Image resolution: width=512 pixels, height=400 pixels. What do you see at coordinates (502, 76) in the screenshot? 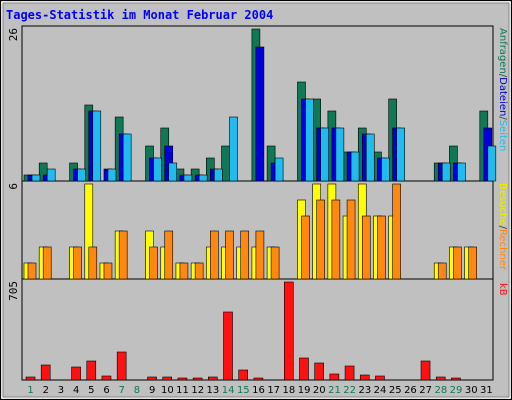
I see `top-legend-part-1: /` at bounding box center [502, 76].